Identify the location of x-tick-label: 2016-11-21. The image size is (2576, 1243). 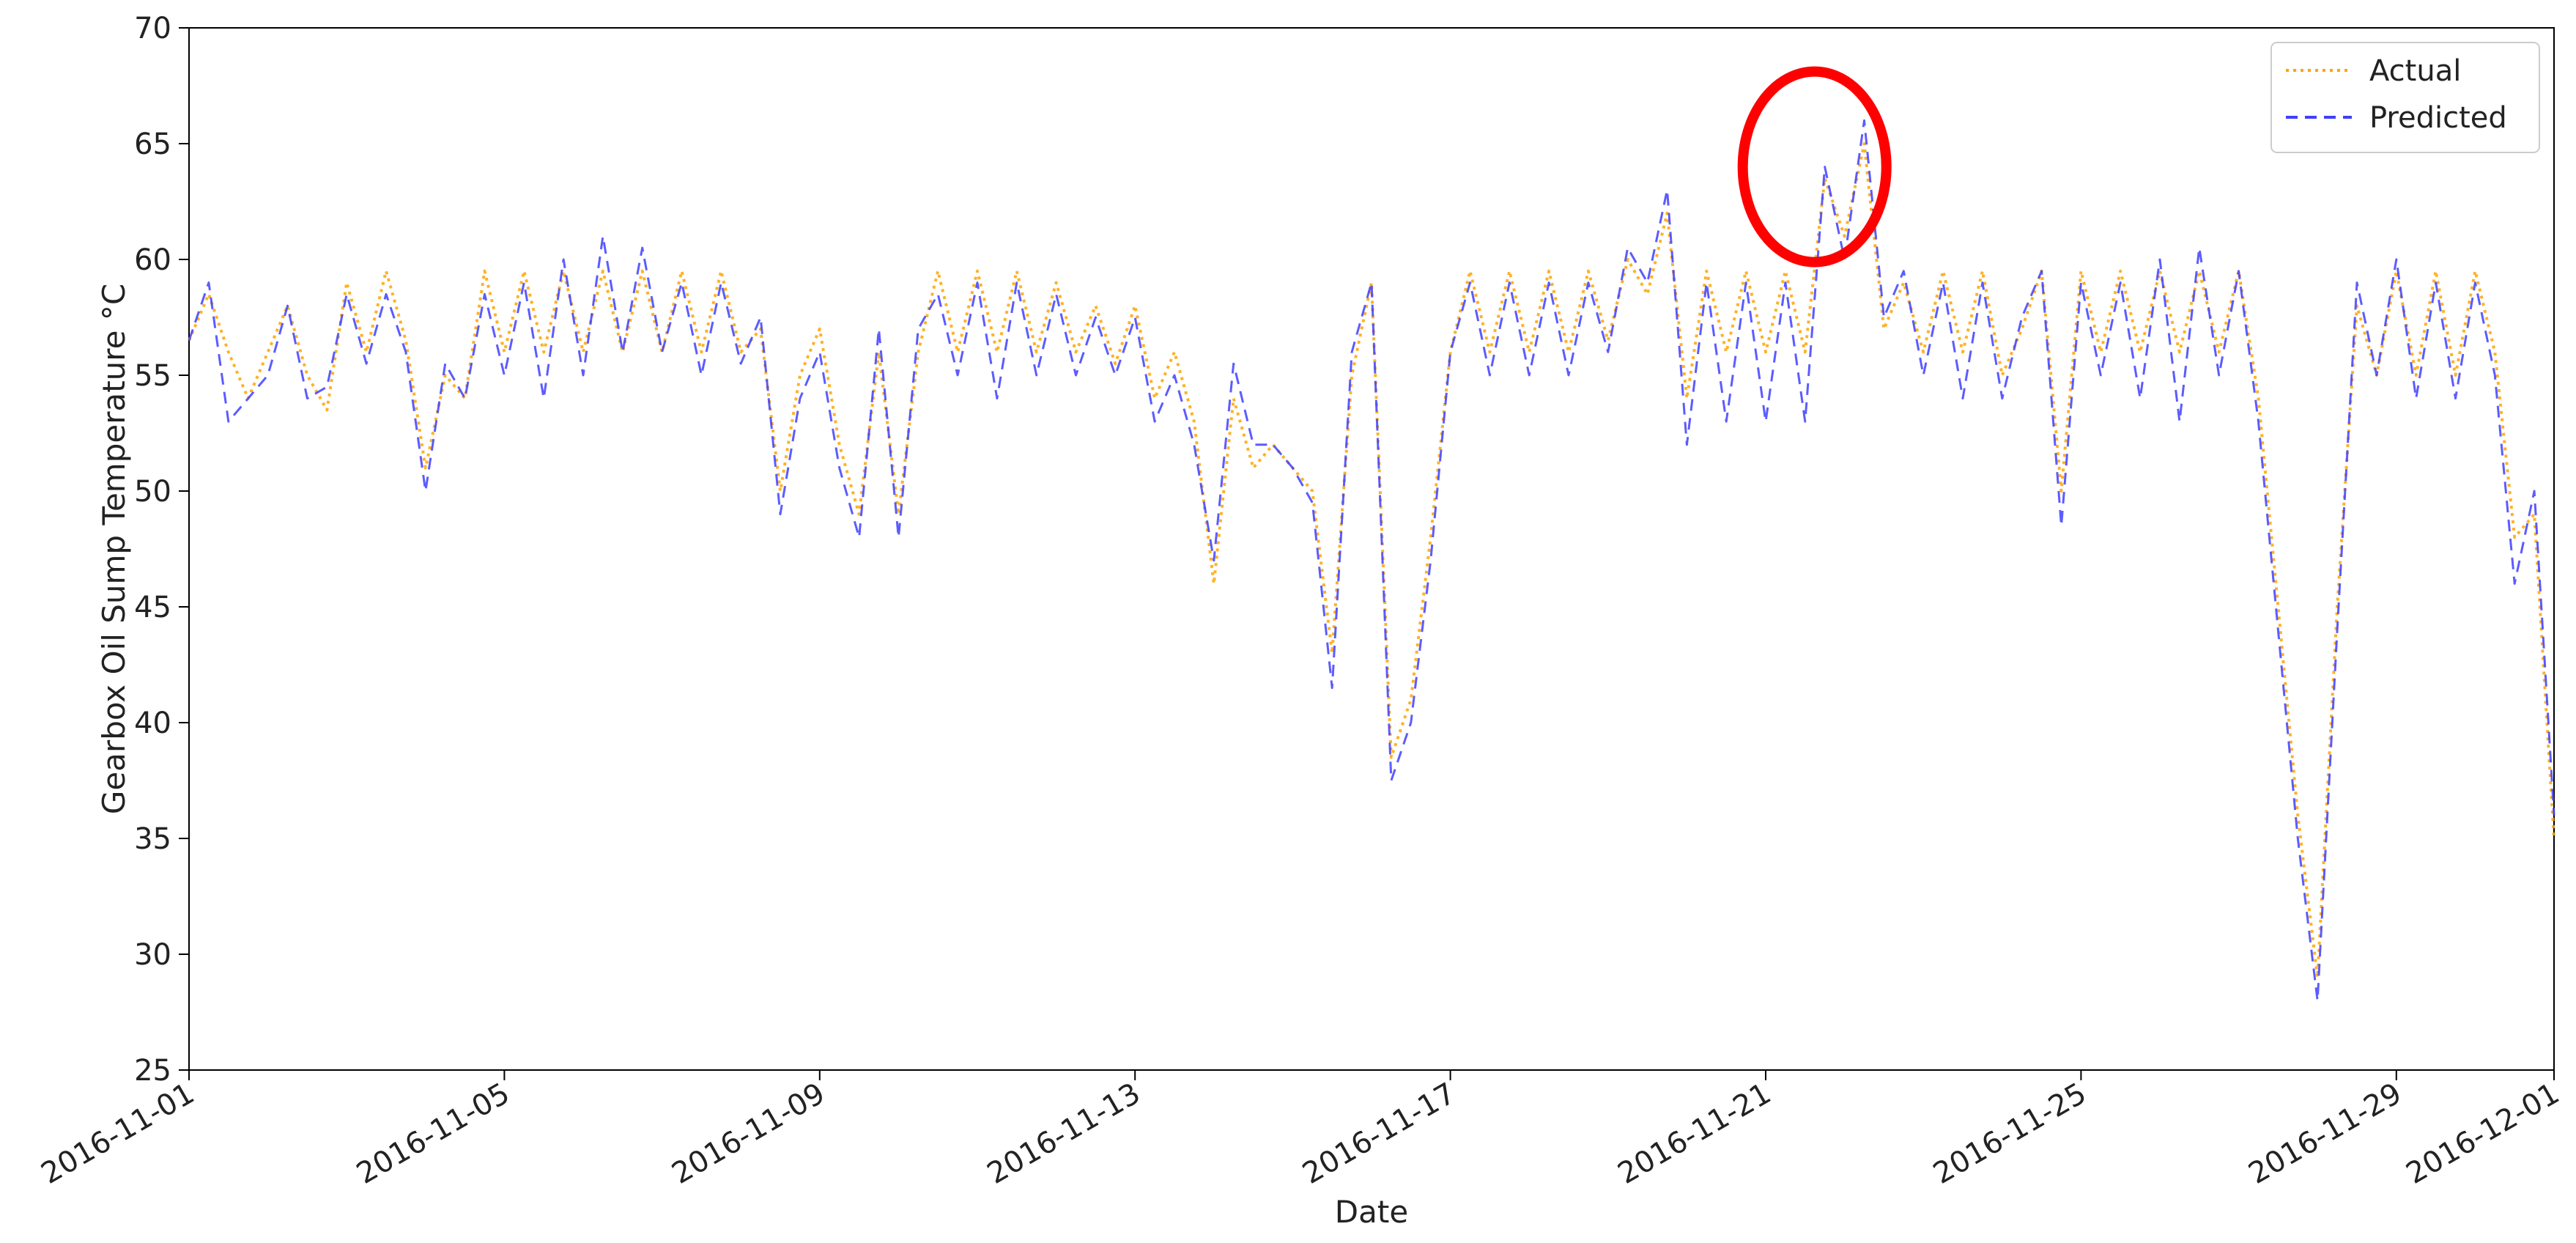
(1695, 1134).